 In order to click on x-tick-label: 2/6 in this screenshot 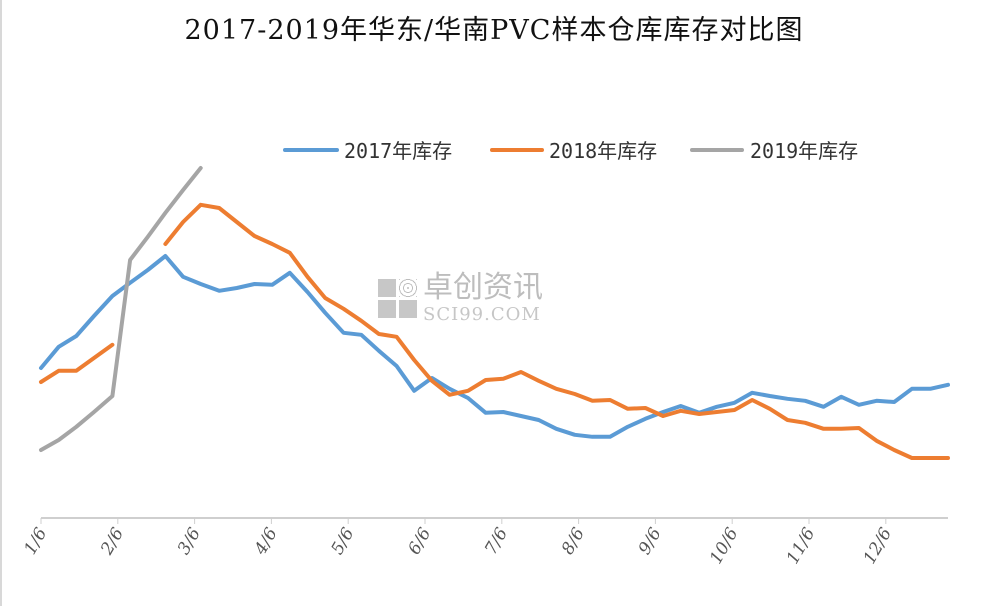, I will do `click(113, 541)`.